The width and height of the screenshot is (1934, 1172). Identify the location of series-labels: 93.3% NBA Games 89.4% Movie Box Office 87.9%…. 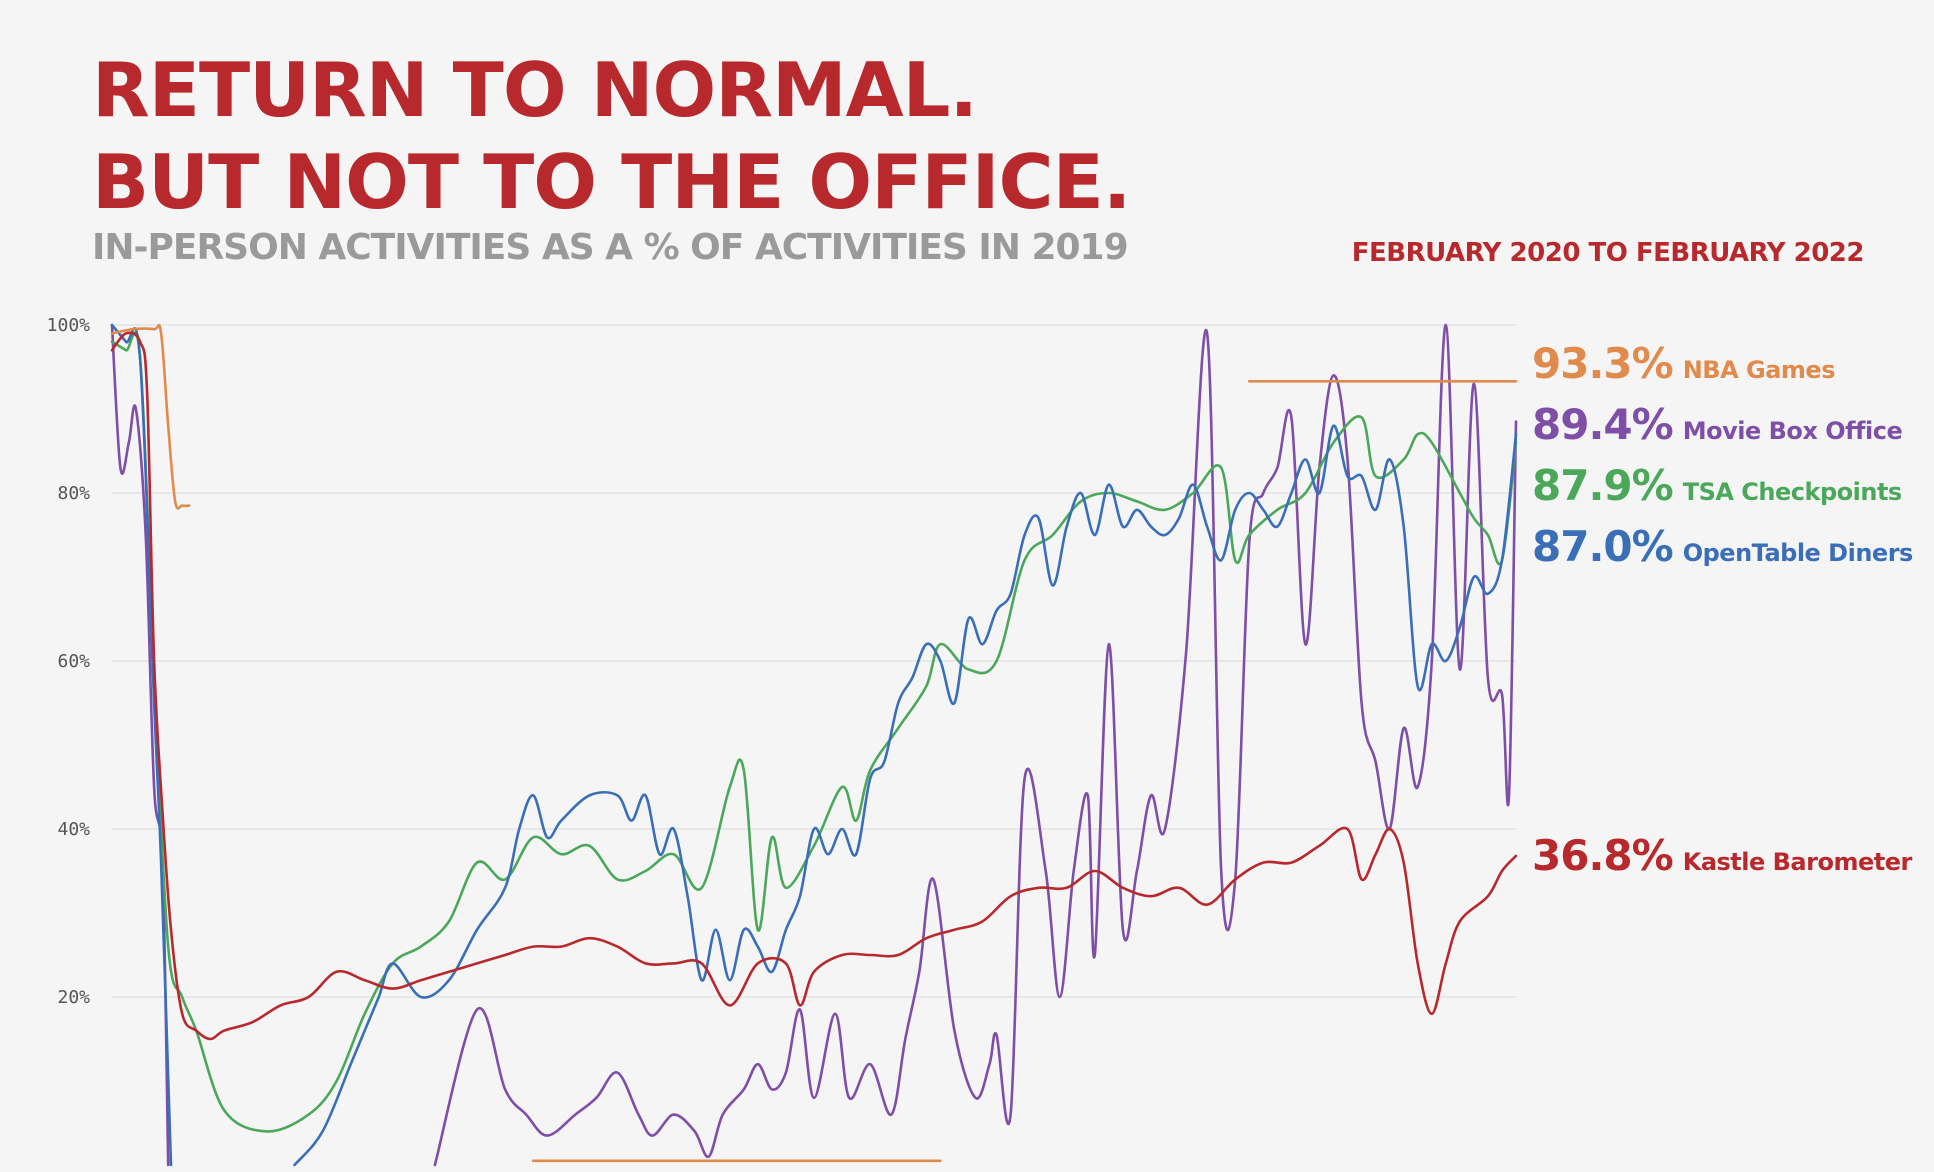
(1723, 609).